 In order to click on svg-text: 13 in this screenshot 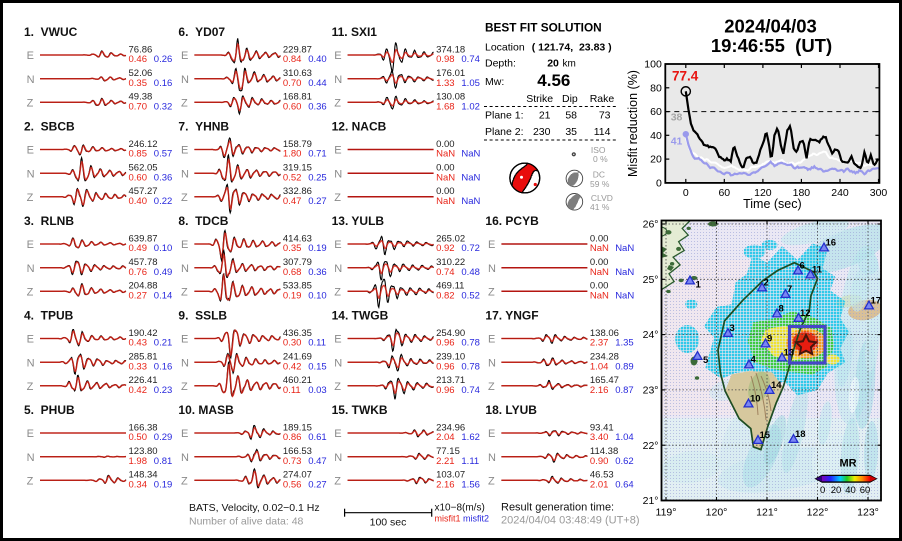, I will do `click(789, 353)`.